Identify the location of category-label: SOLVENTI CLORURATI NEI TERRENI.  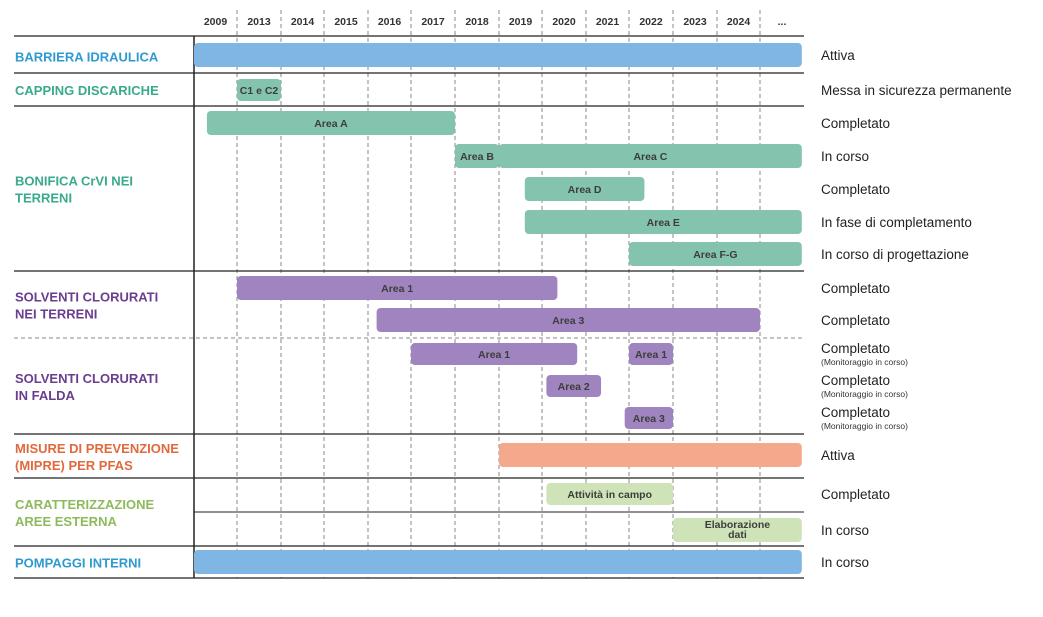
(86, 306).